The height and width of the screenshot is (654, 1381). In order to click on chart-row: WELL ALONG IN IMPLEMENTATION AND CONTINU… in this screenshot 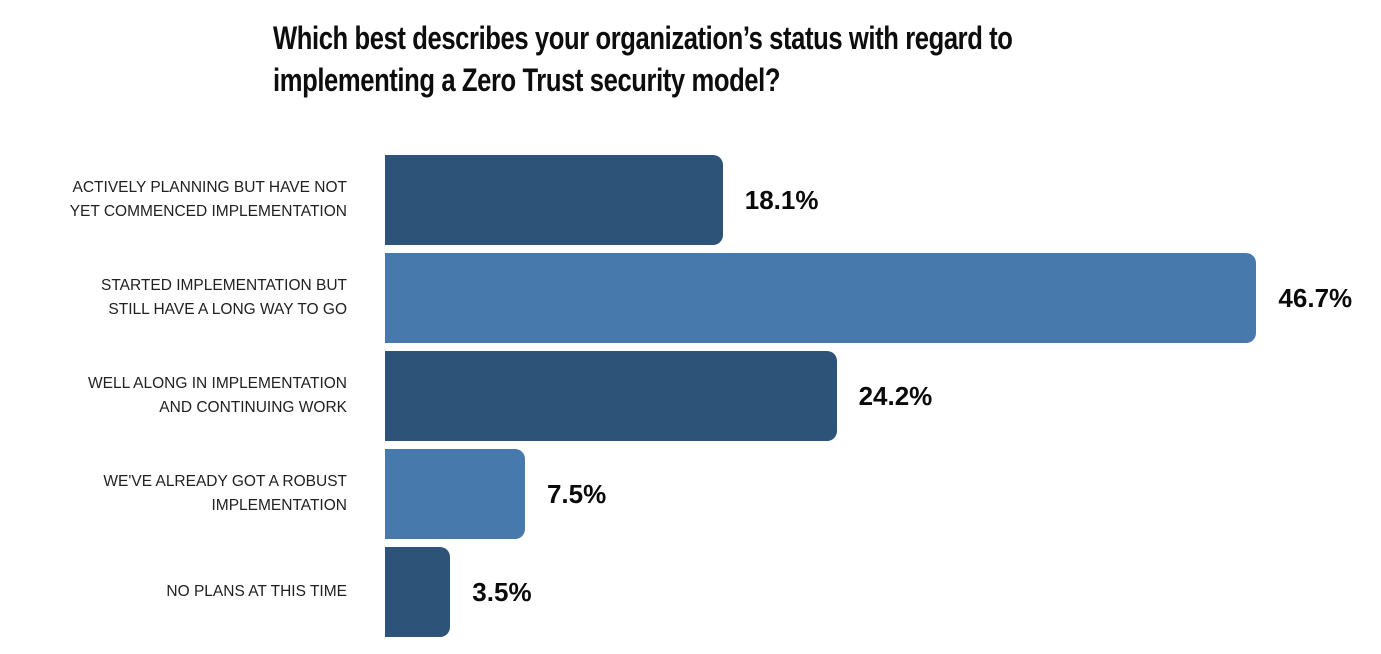, I will do `click(690, 396)`.